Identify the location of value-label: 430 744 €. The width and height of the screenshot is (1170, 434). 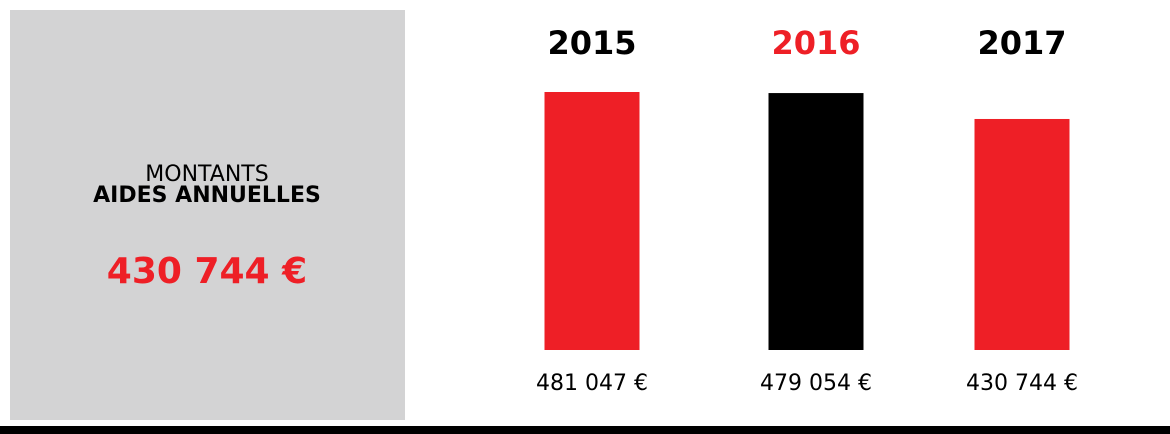
(1022, 383).